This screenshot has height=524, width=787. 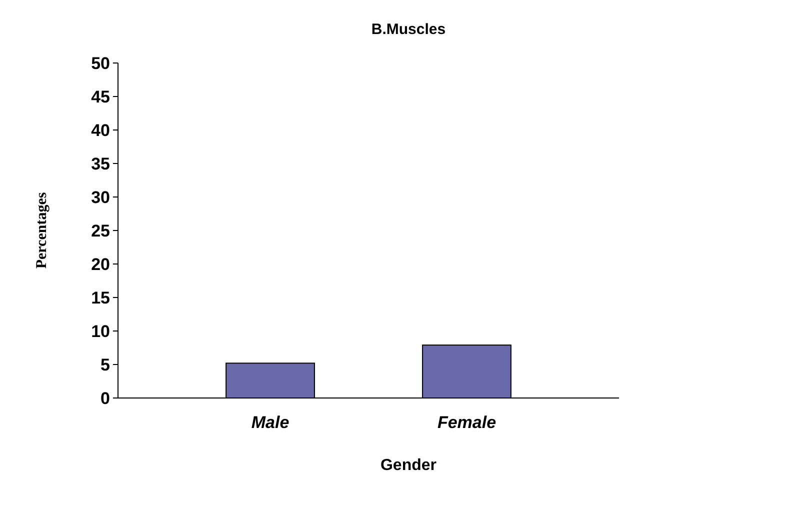 What do you see at coordinates (100, 197) in the screenshot?
I see `y-tick-label: 30` at bounding box center [100, 197].